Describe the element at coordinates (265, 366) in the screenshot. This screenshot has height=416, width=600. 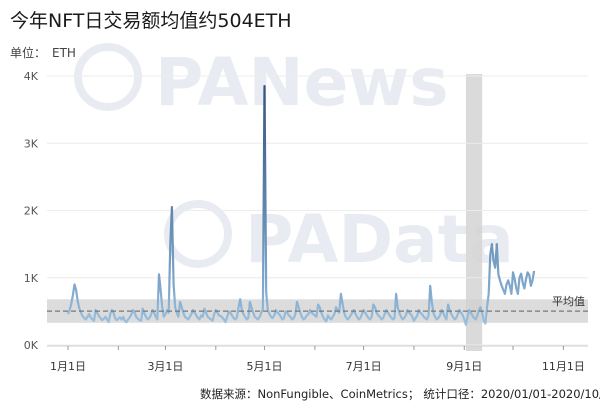
I see `x-tick-label: 5月1日` at that location.